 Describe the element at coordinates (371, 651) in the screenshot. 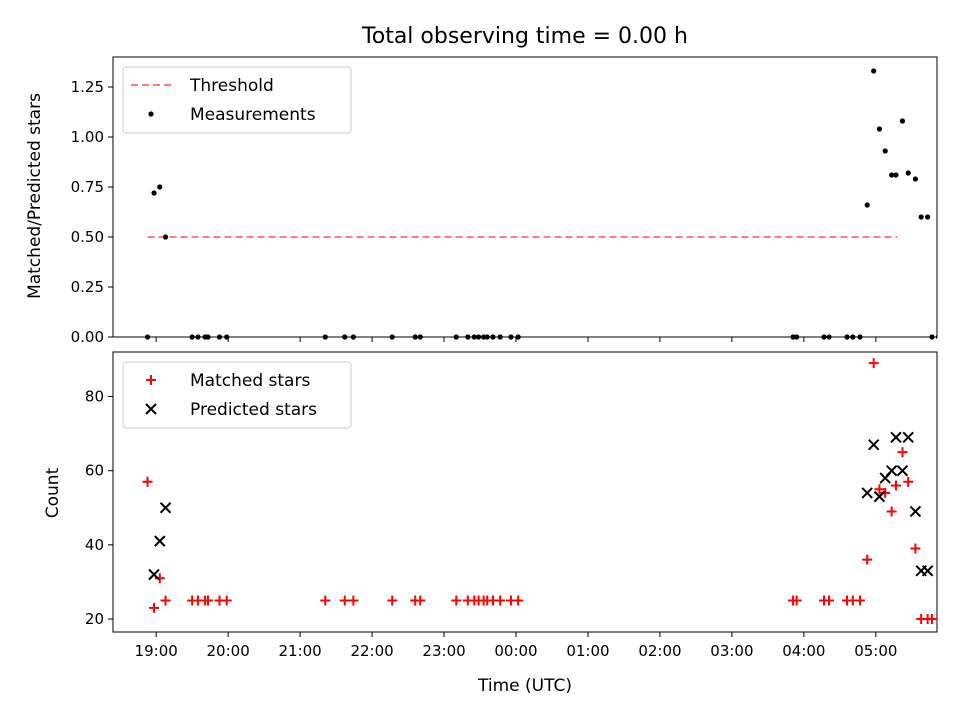

I see `bottom-x-tick-label: 22:00` at that location.